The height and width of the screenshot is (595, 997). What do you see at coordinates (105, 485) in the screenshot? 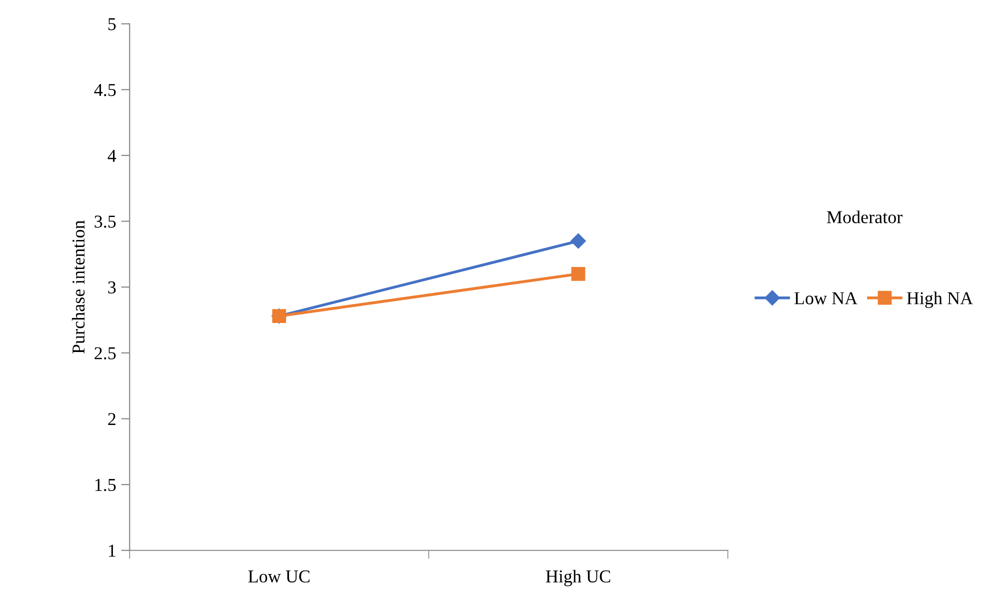
I see `y-tick-label: 1.5` at bounding box center [105, 485].